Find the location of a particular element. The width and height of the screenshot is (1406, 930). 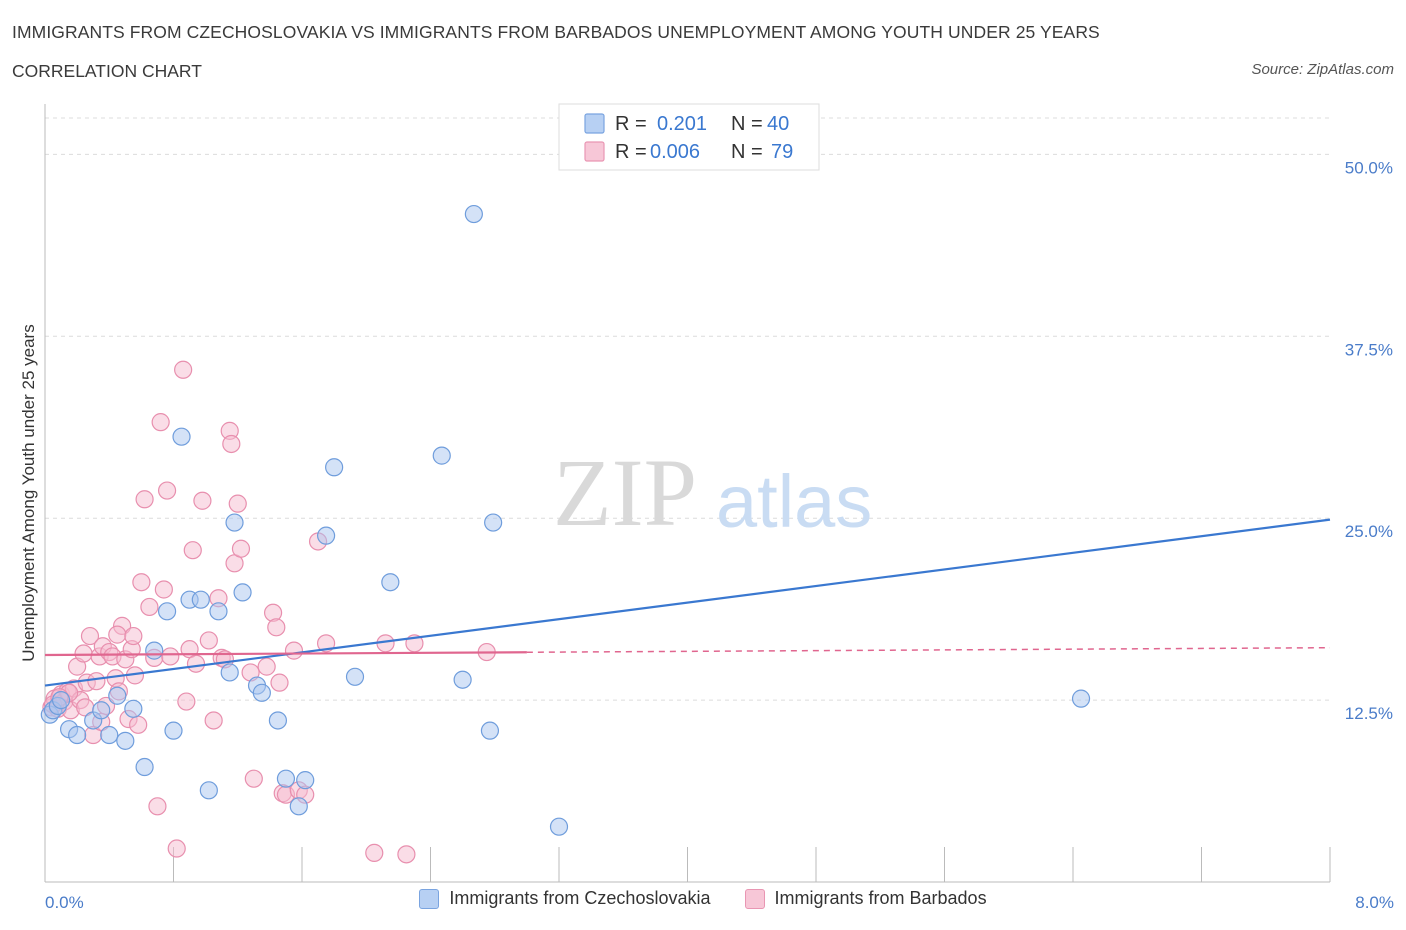

legend-label-barbados: Immigrants from Barbados is located at coordinates (880, 898).